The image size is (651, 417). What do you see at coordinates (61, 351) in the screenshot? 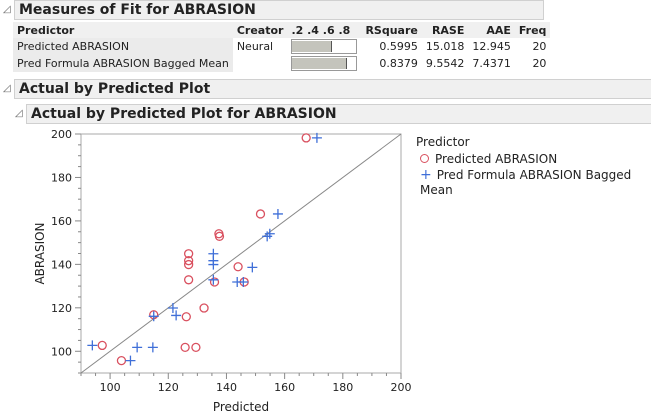
I see `y-tick-label: 100` at bounding box center [61, 351].